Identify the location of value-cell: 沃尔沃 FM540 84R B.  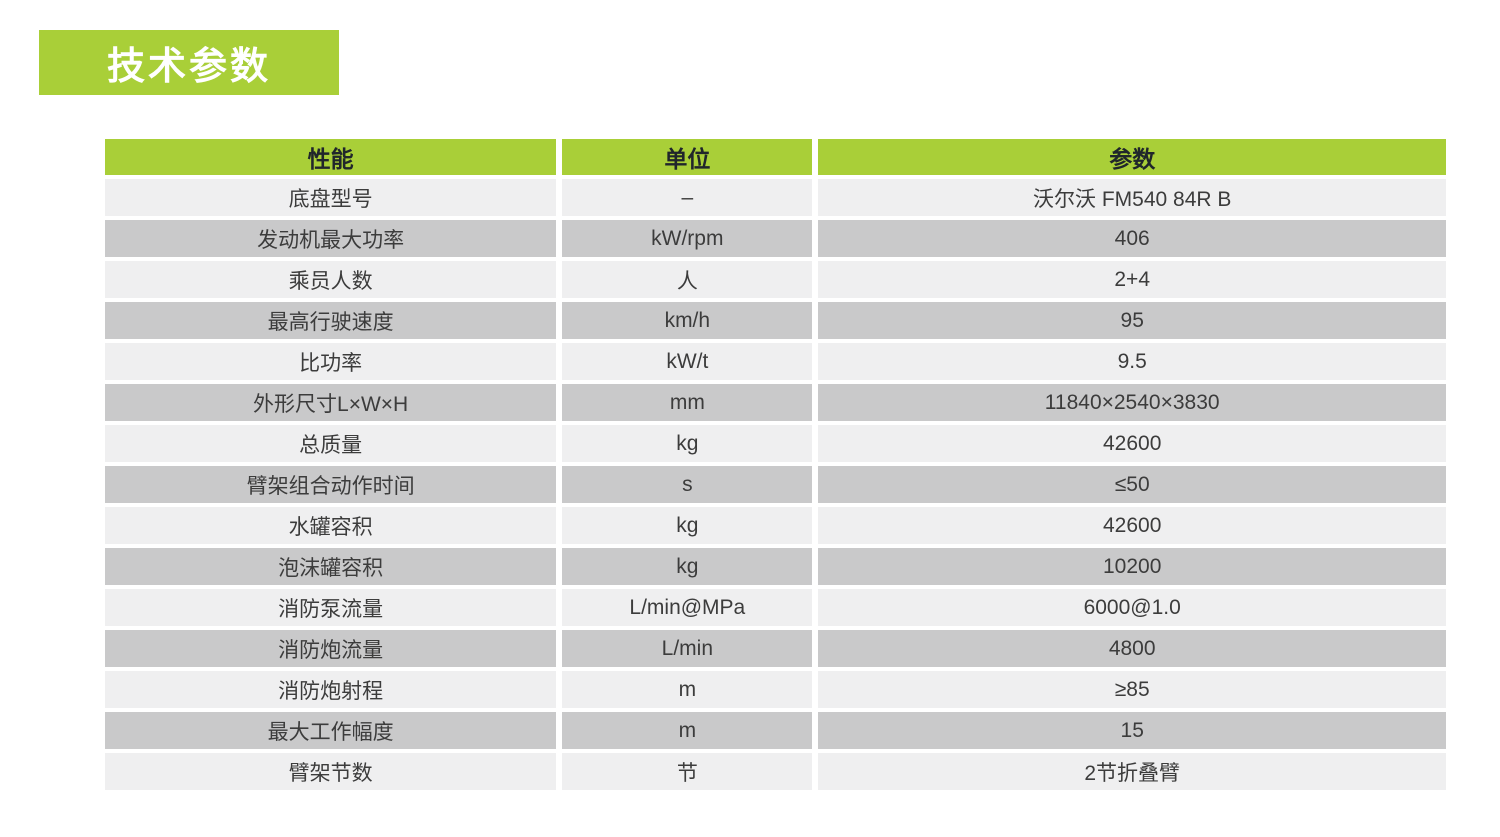
(1132, 199).